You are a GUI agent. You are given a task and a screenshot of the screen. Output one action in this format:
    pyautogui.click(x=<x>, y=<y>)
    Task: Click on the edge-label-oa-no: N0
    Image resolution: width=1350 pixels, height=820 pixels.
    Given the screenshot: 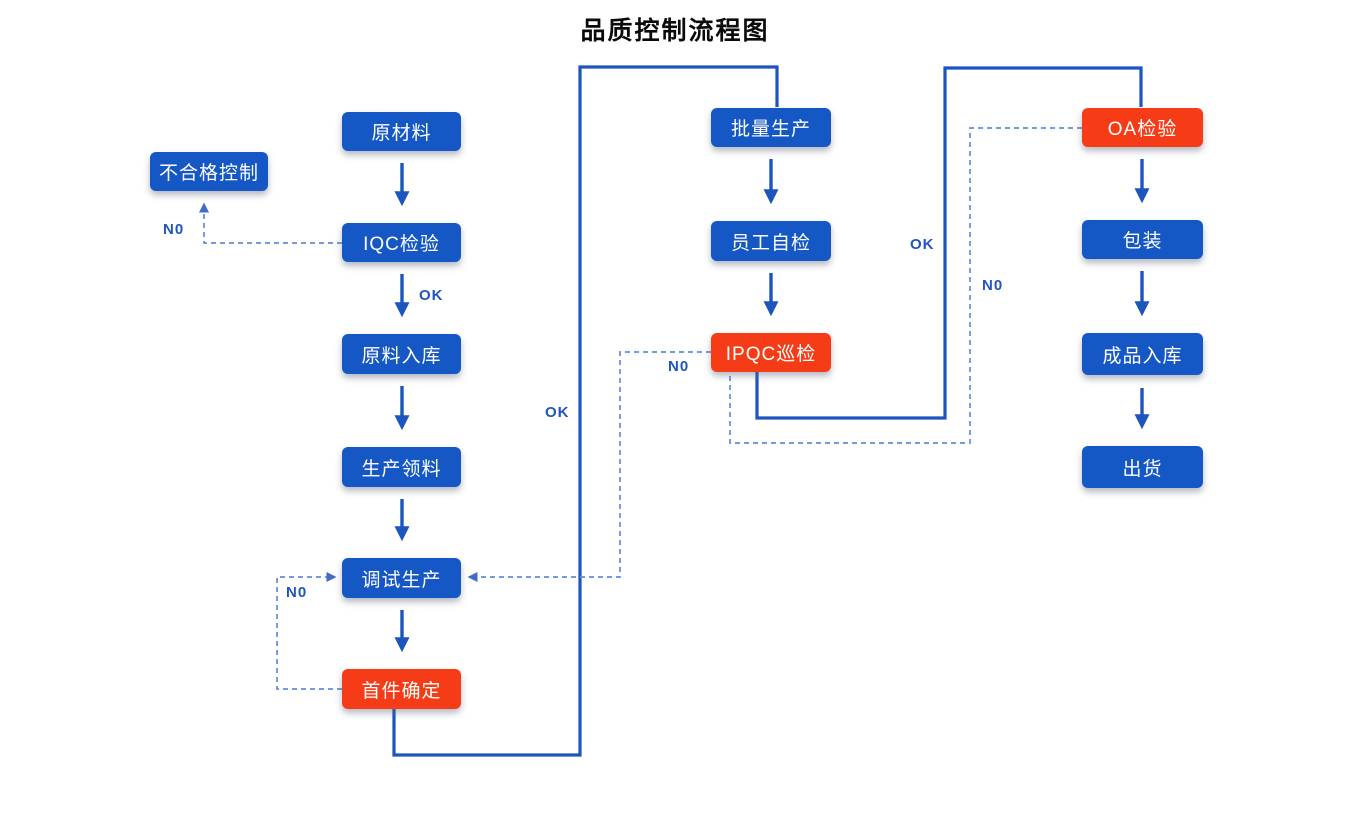 What is the action you would take?
    pyautogui.click(x=993, y=285)
    